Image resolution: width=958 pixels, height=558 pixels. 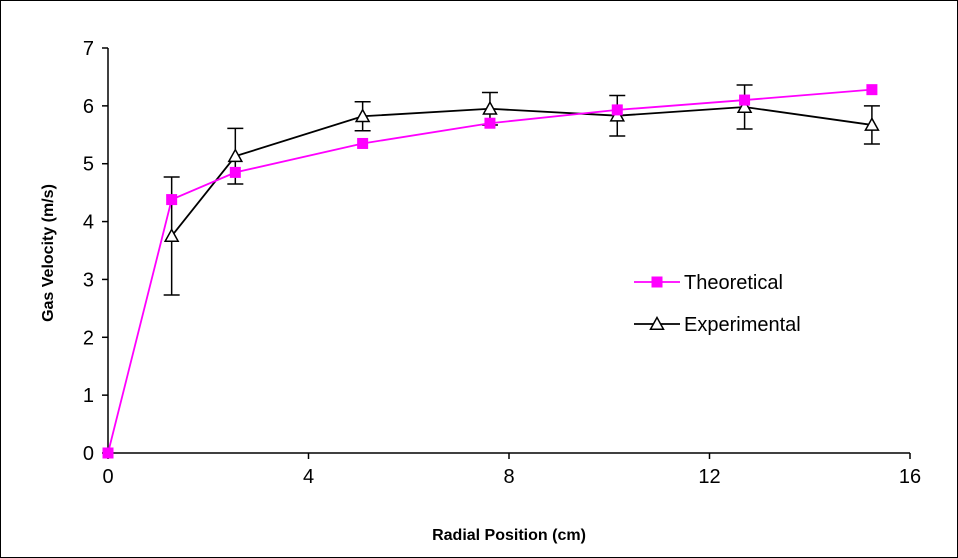 What do you see at coordinates (910, 477) in the screenshot?
I see `x-tick-label: 16` at bounding box center [910, 477].